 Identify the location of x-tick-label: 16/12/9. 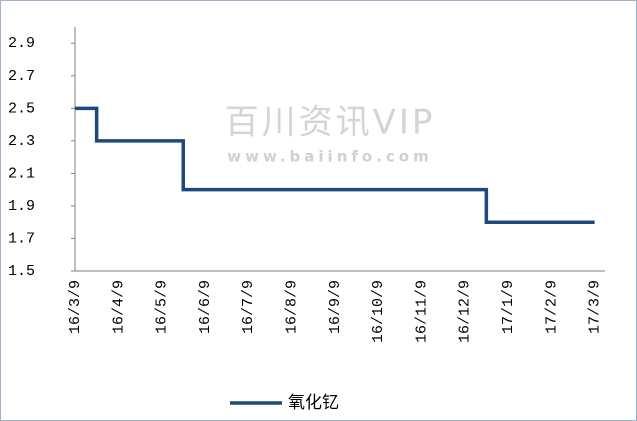
(465, 311).